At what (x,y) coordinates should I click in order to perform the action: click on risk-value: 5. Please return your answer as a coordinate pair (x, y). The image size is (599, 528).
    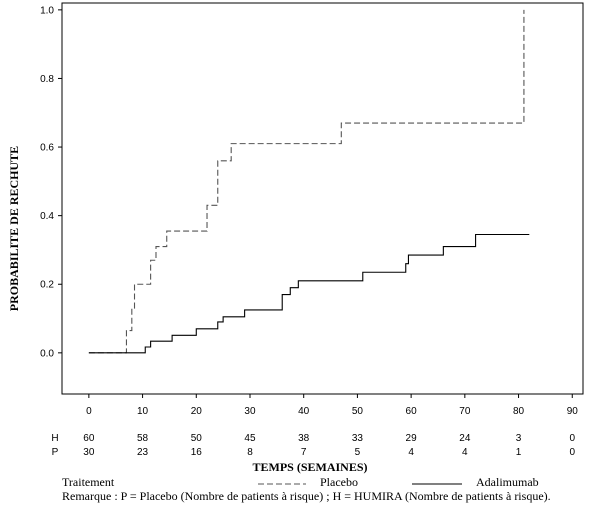
    Looking at the image, I should click on (358, 452).